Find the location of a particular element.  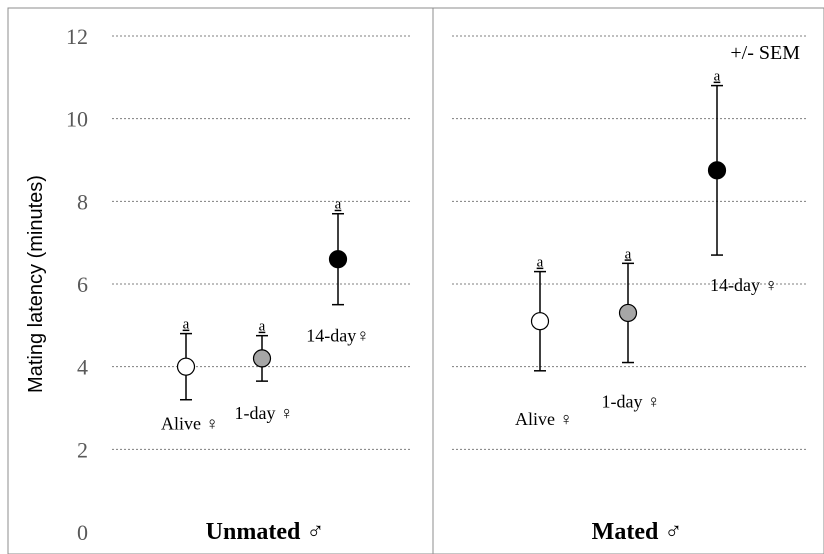

y-tick-label: 8 is located at coordinates (82, 201).